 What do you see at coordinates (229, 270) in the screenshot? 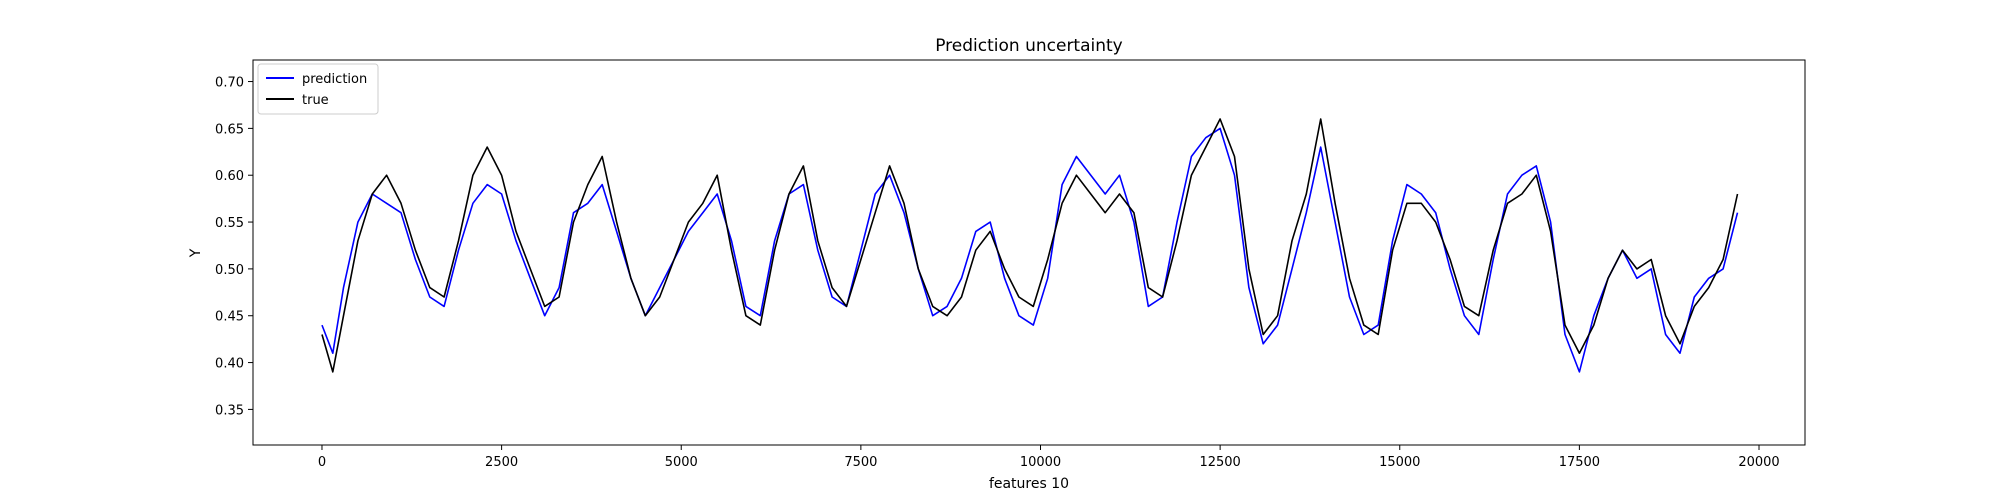
I see `y-tick-label: 0.50` at bounding box center [229, 270].